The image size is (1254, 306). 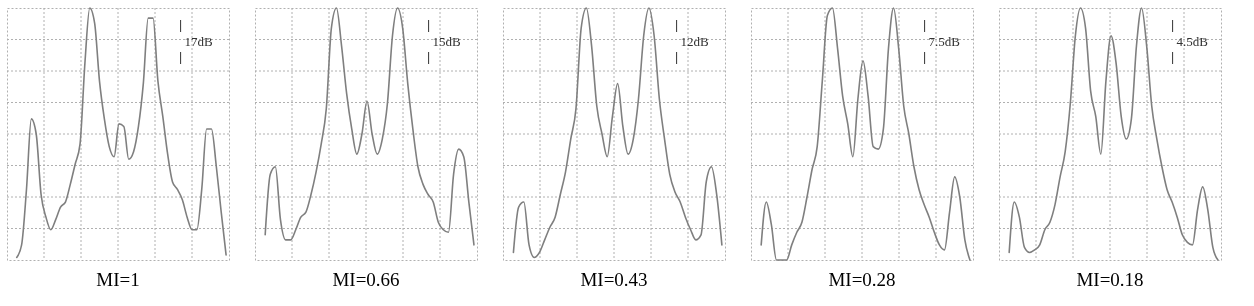 What do you see at coordinates (944, 41) in the screenshot?
I see `annotation: 7.5dB` at bounding box center [944, 41].